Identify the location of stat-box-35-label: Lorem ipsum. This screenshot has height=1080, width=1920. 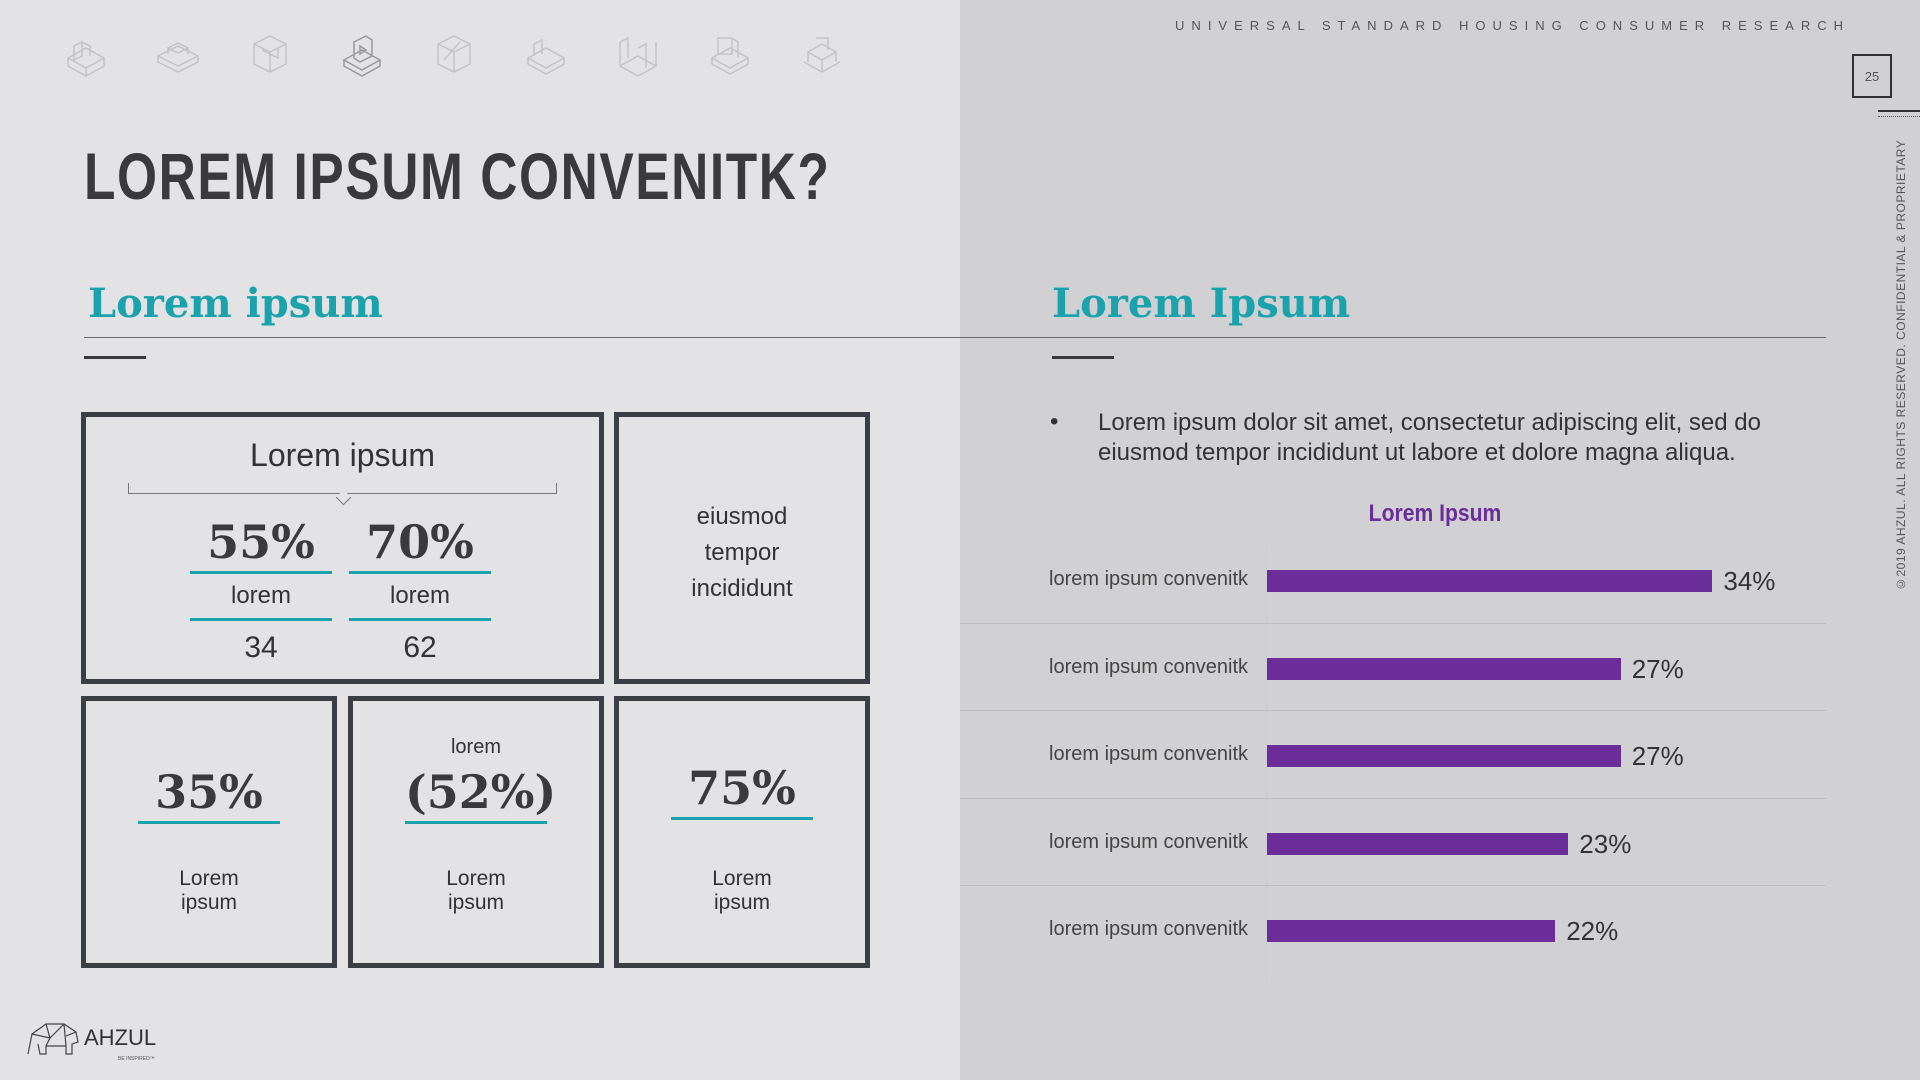
(209, 891).